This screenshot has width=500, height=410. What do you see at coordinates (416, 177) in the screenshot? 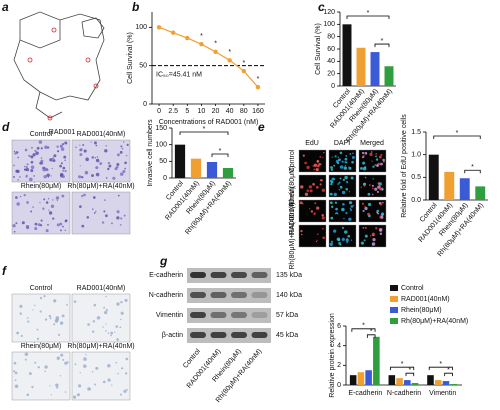
I see `y-tick-label: 0.5` at bounding box center [416, 177].